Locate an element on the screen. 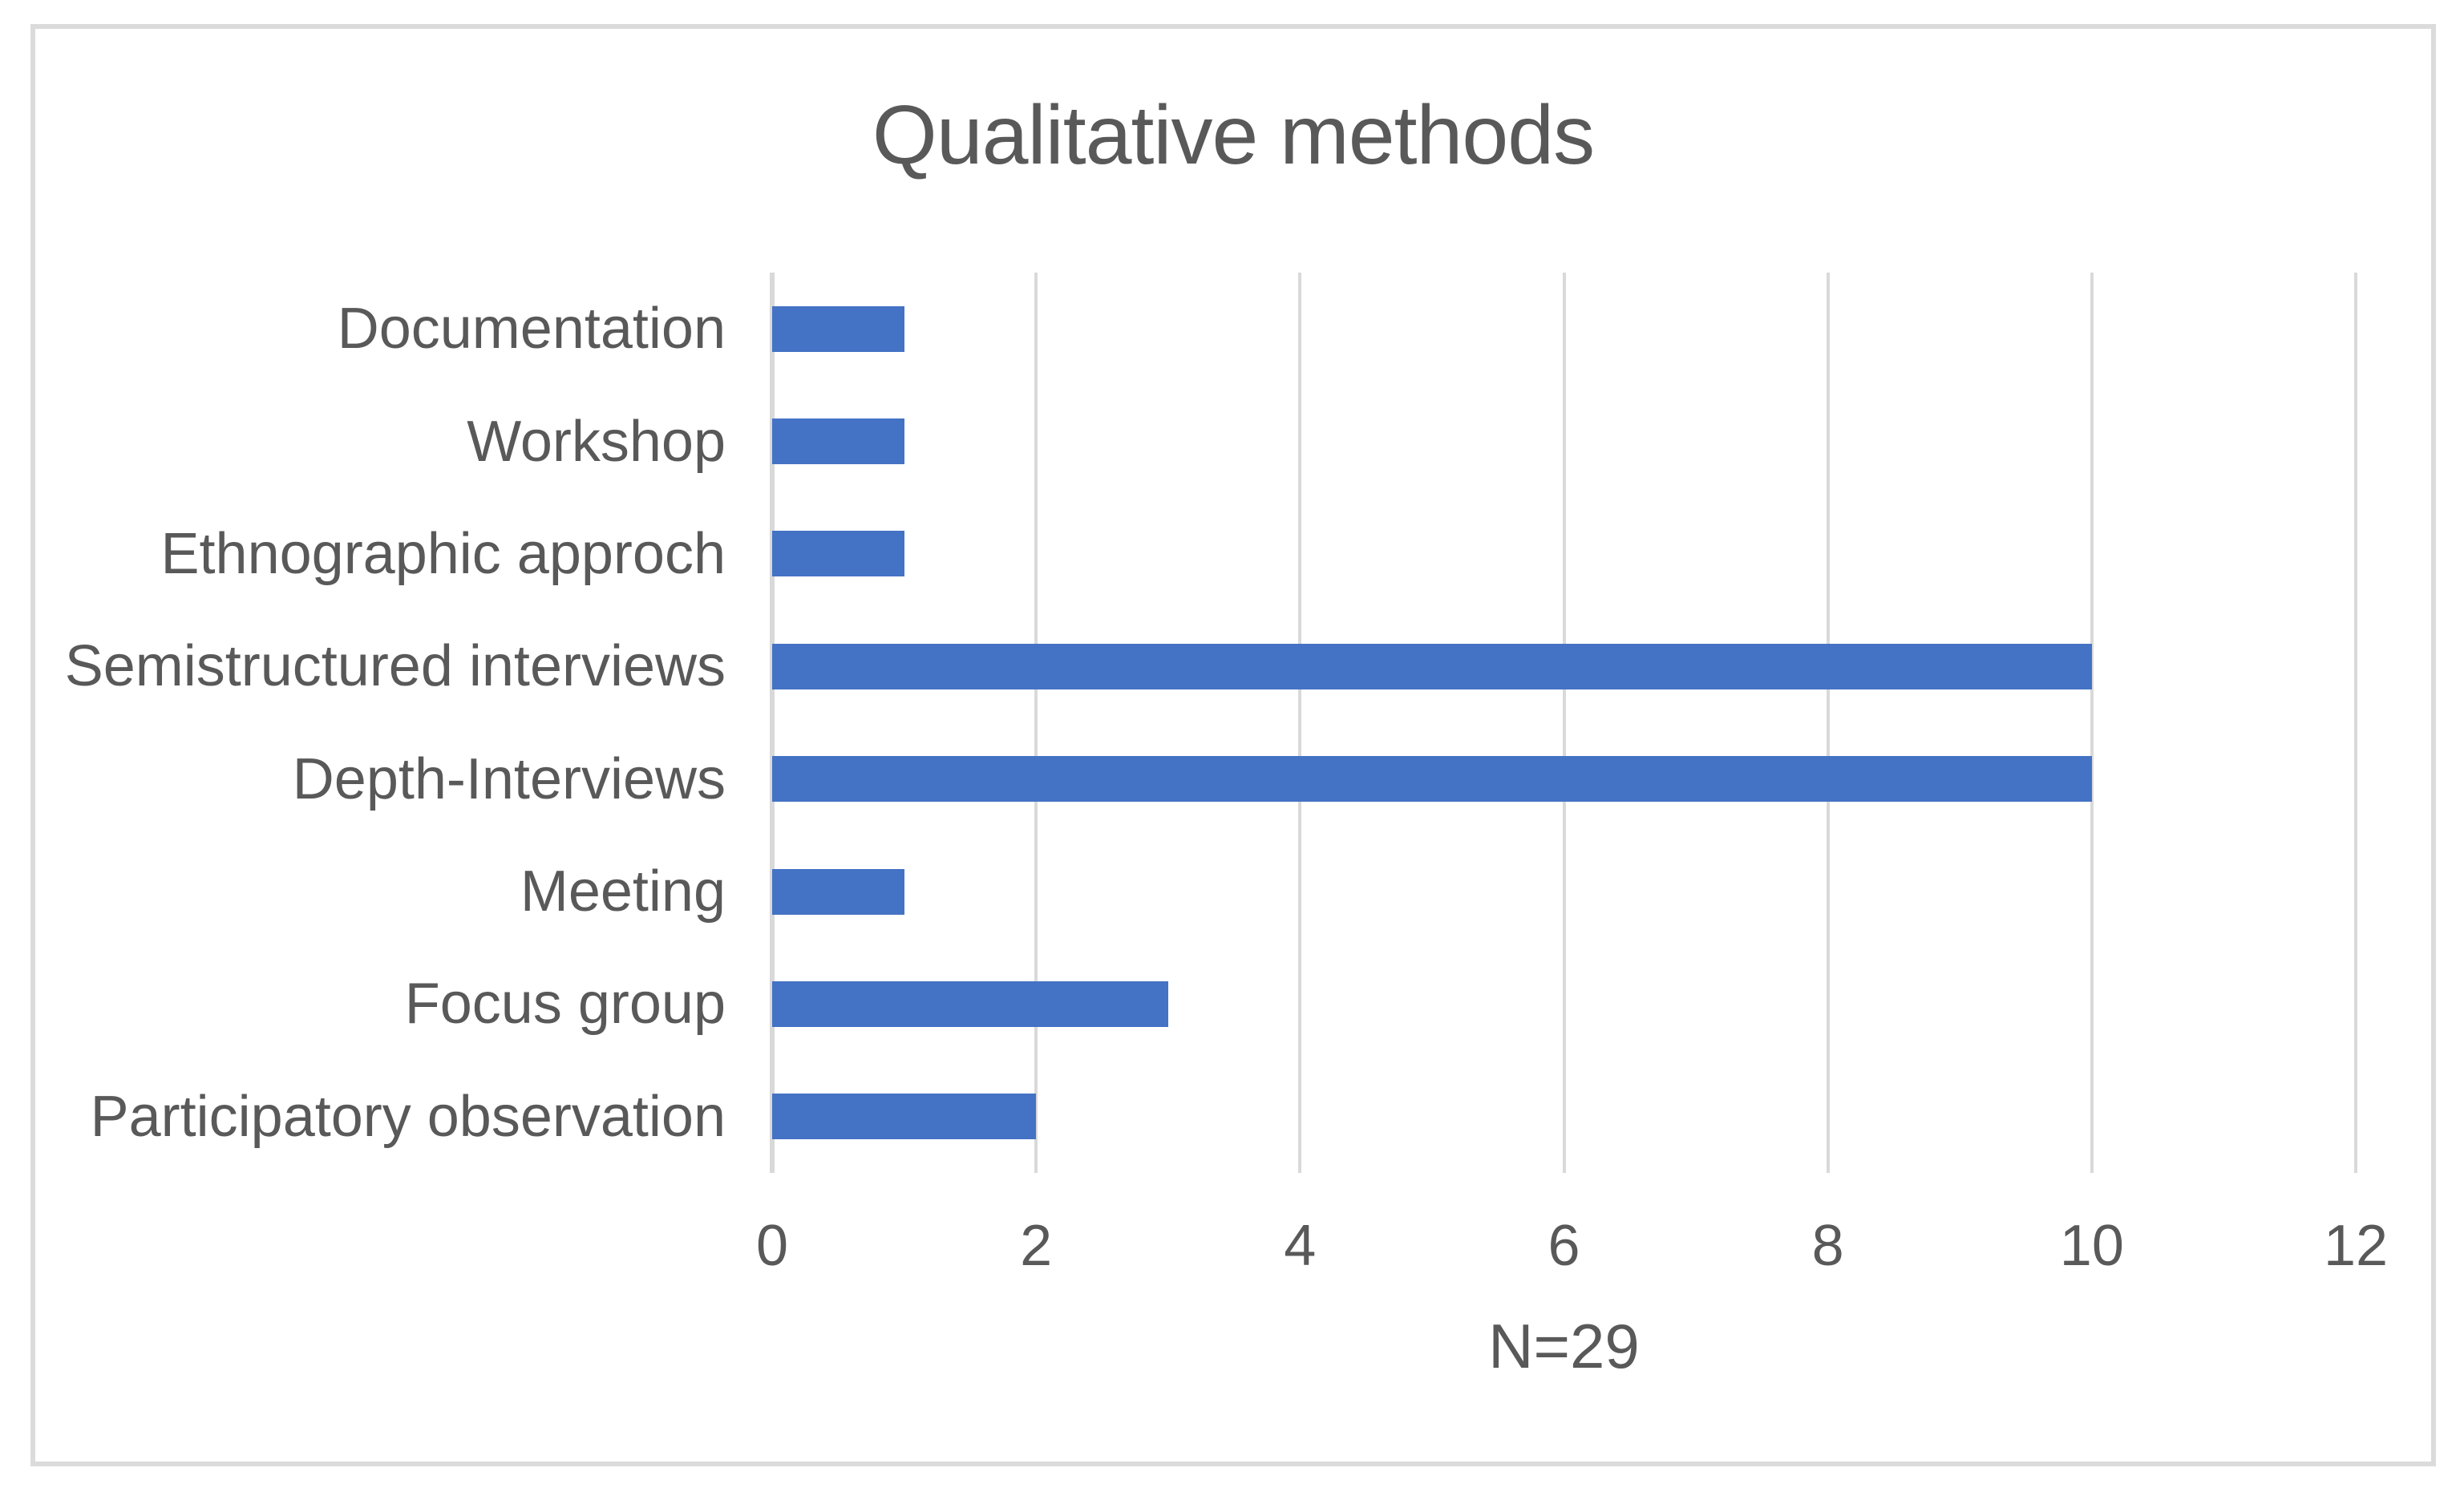 The width and height of the screenshot is (2464, 1496). x-tick-label-4: 4 is located at coordinates (1300, 1246).